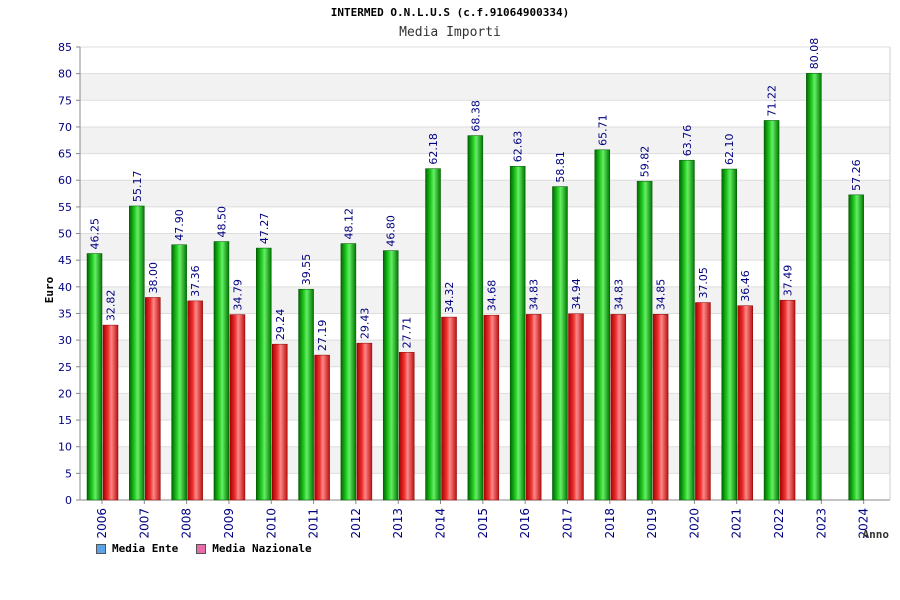 The image size is (900, 600). What do you see at coordinates (65, 47) in the screenshot?
I see `y-tick-label: 85` at bounding box center [65, 47].